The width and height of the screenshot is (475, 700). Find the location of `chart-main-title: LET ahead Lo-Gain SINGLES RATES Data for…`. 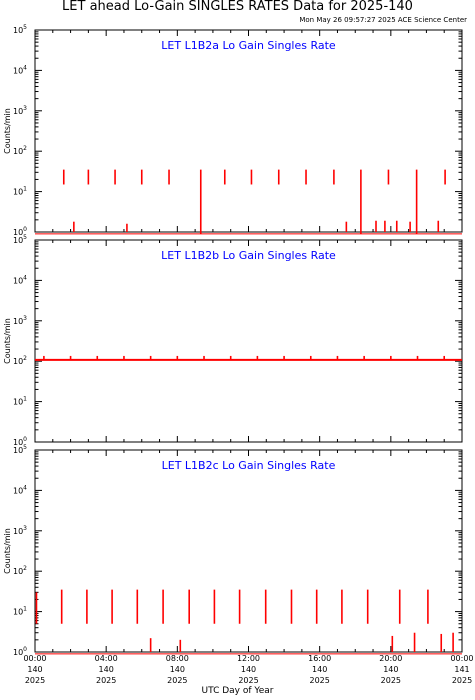

chart-main-title: LET ahead Lo-Gain SINGLES RATES Data for… is located at coordinates (237, 7).